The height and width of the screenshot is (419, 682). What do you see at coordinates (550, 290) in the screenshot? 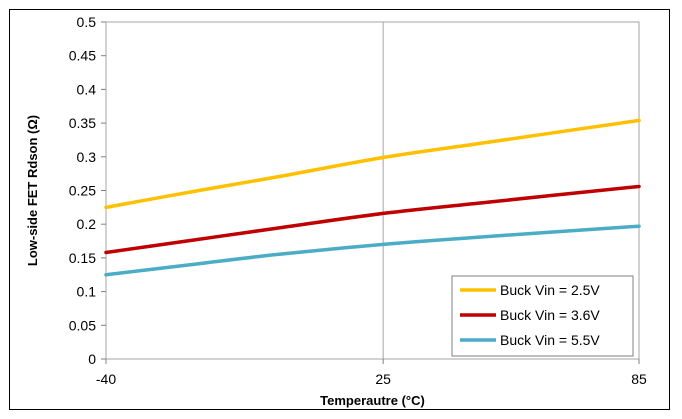
I see `legend-label: Buck Vin = 2.5V` at bounding box center [550, 290].